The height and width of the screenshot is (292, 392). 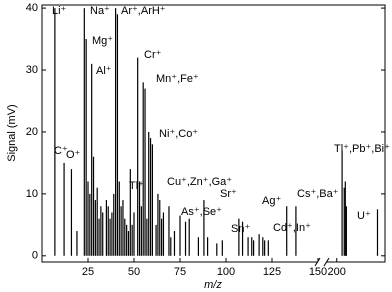 I want to click on peak-label: Tl⁺,Pb⁺,Bi⁺, so click(x=362, y=149).